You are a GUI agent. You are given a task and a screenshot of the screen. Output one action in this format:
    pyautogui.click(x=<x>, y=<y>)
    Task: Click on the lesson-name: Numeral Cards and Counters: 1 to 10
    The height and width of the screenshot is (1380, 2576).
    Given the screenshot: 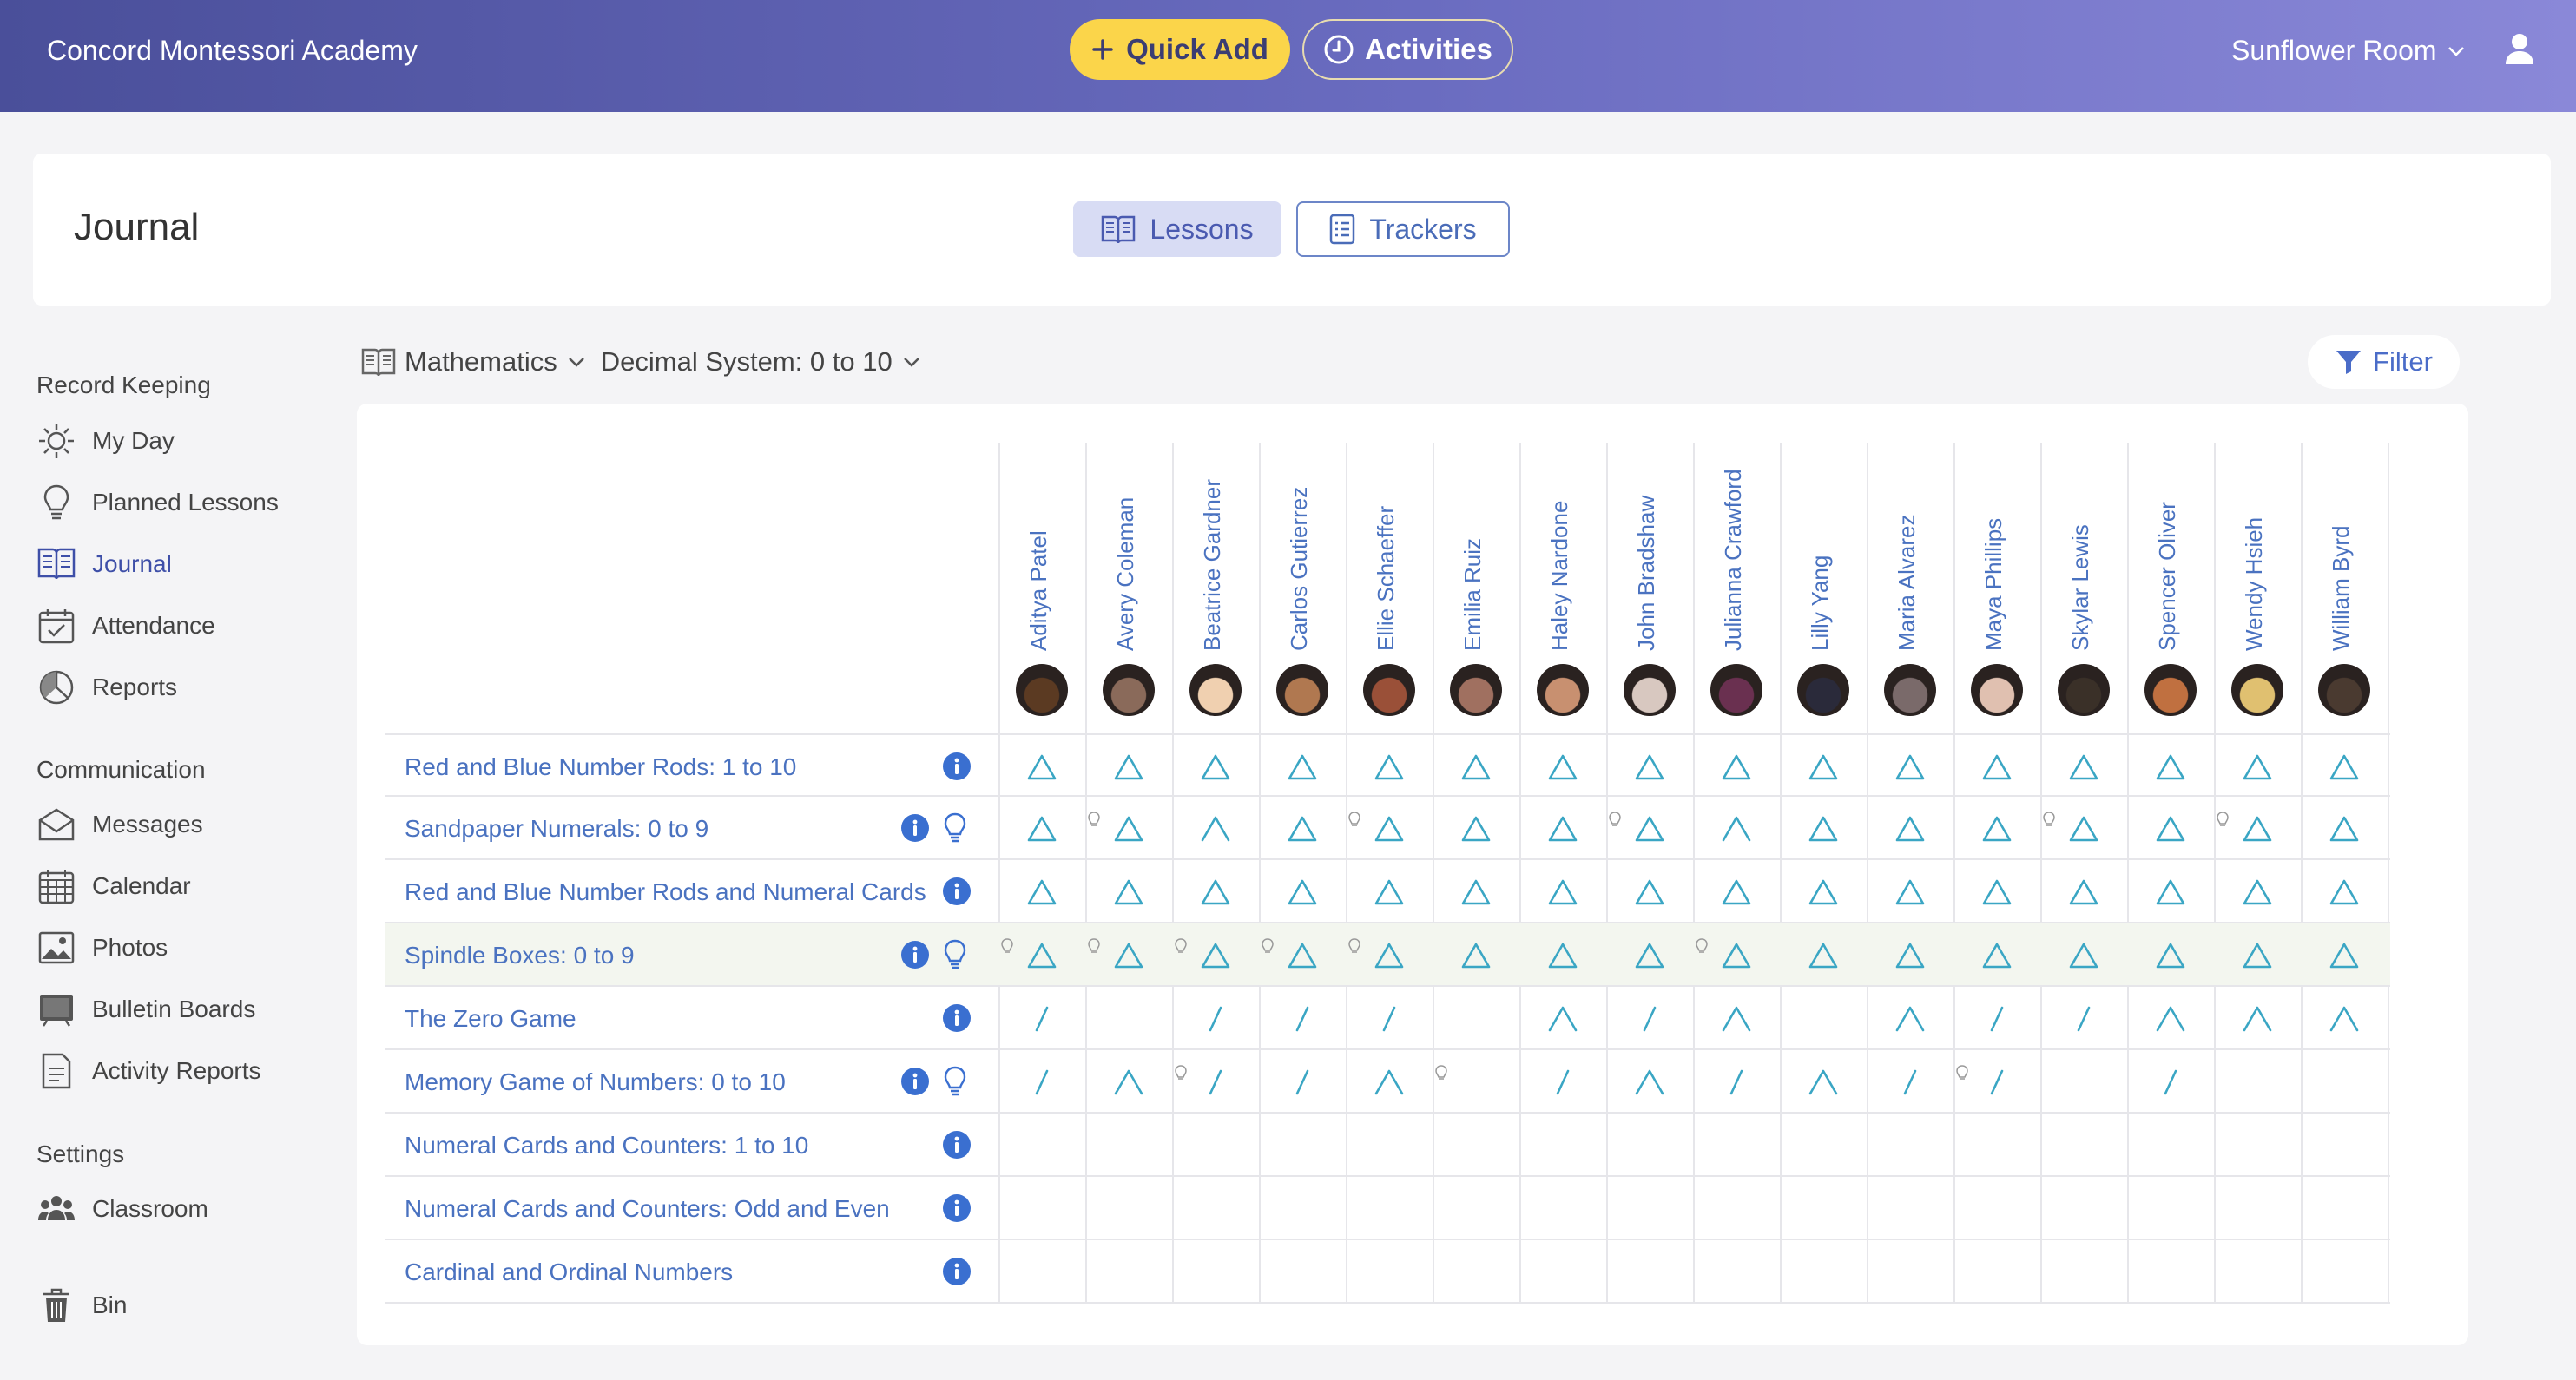 What is the action you would take?
    pyautogui.click(x=607, y=1145)
    